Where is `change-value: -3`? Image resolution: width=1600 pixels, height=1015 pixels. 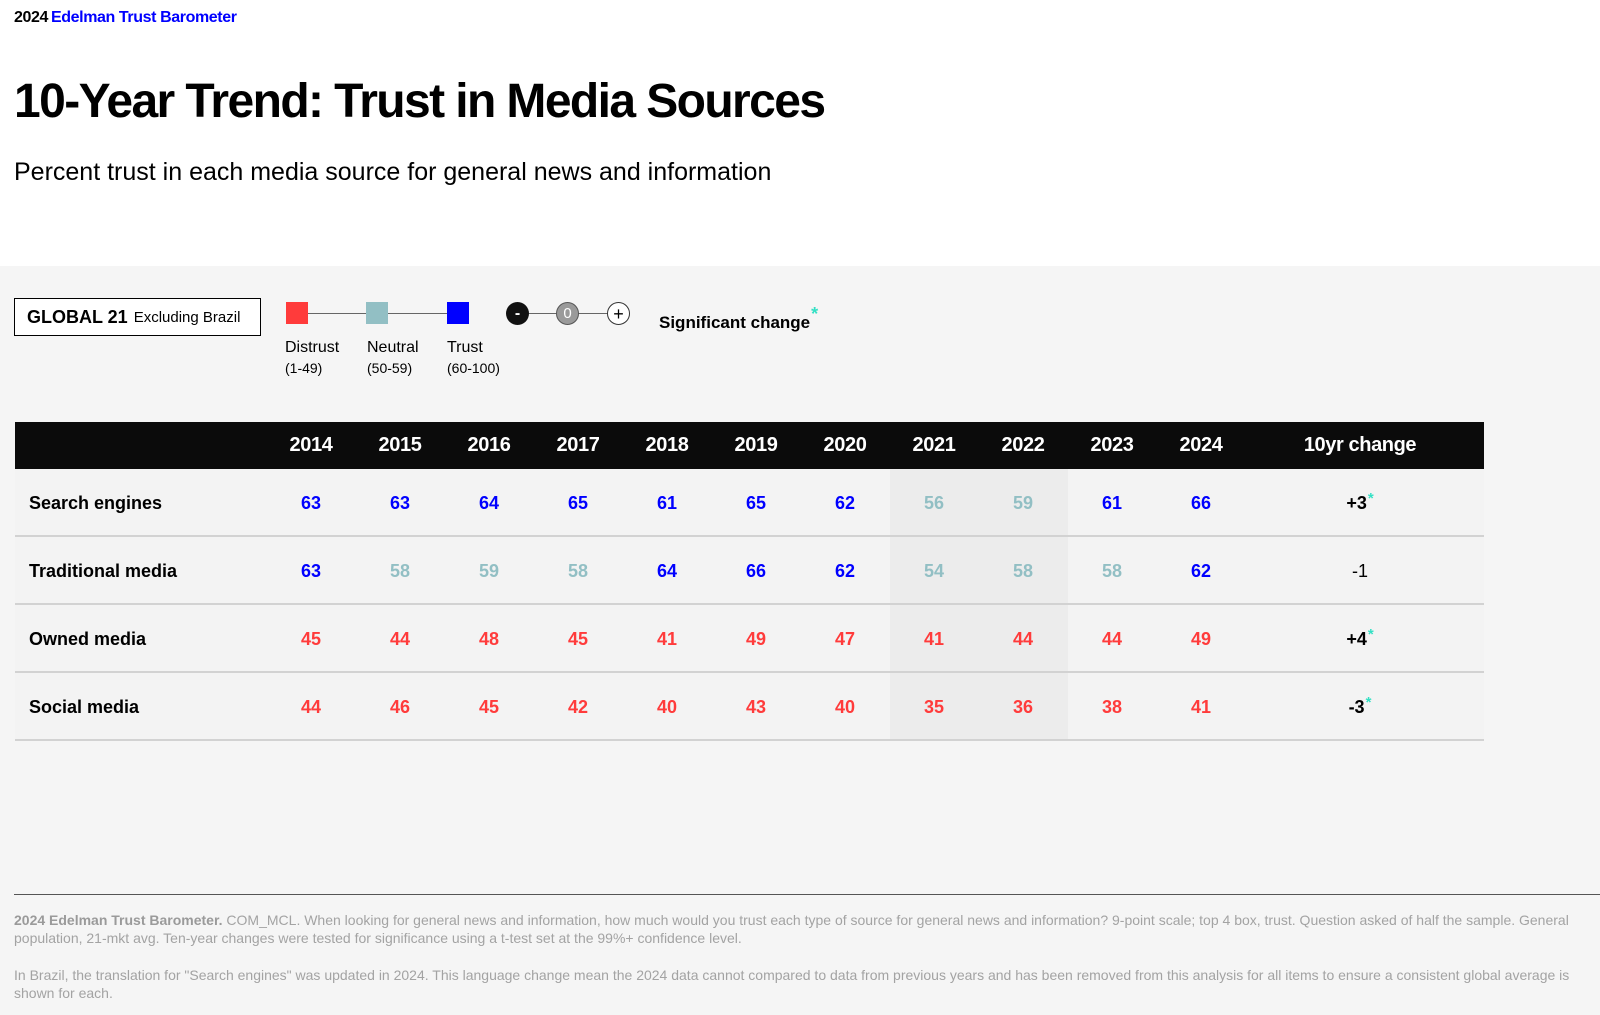 change-value: -3 is located at coordinates (1356, 707).